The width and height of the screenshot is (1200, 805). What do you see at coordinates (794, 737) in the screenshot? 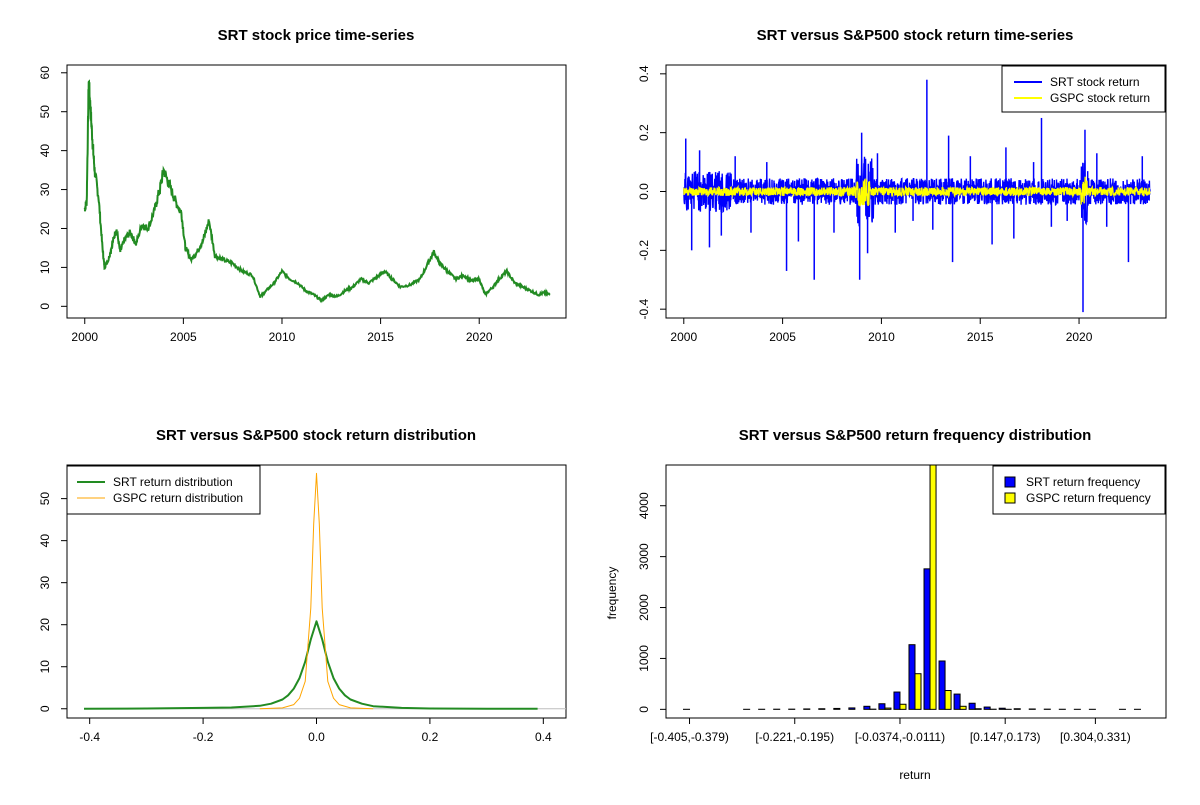
I see `frequency-x-tick-label: [-0.221,-0.195)` at bounding box center [794, 737].